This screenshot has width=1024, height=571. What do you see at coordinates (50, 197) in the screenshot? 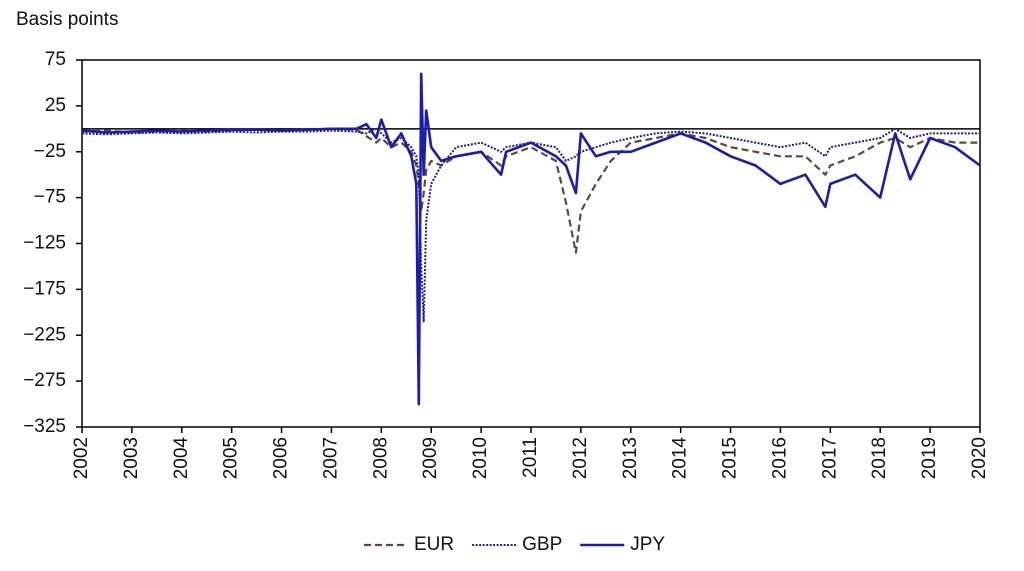
I see `y-tick-label: −75` at bounding box center [50, 197].